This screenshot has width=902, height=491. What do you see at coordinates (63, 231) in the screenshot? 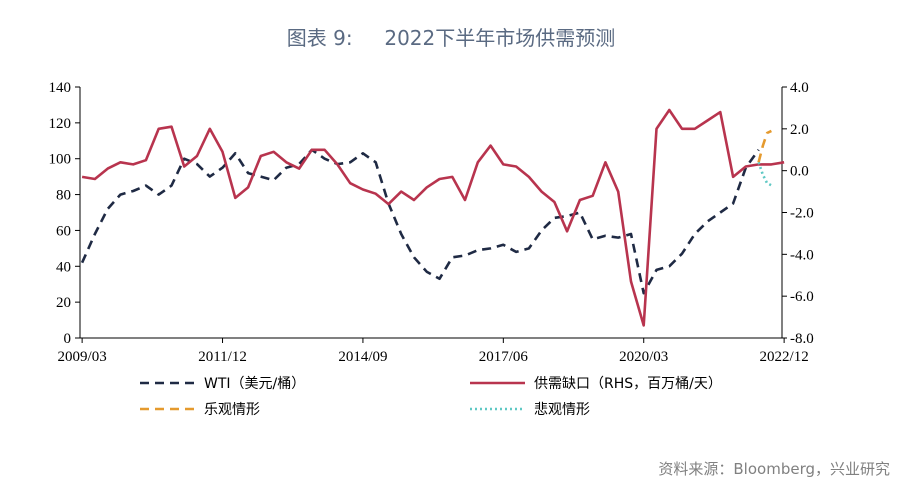
I see `y-left-tick-label: 60` at bounding box center [63, 231].